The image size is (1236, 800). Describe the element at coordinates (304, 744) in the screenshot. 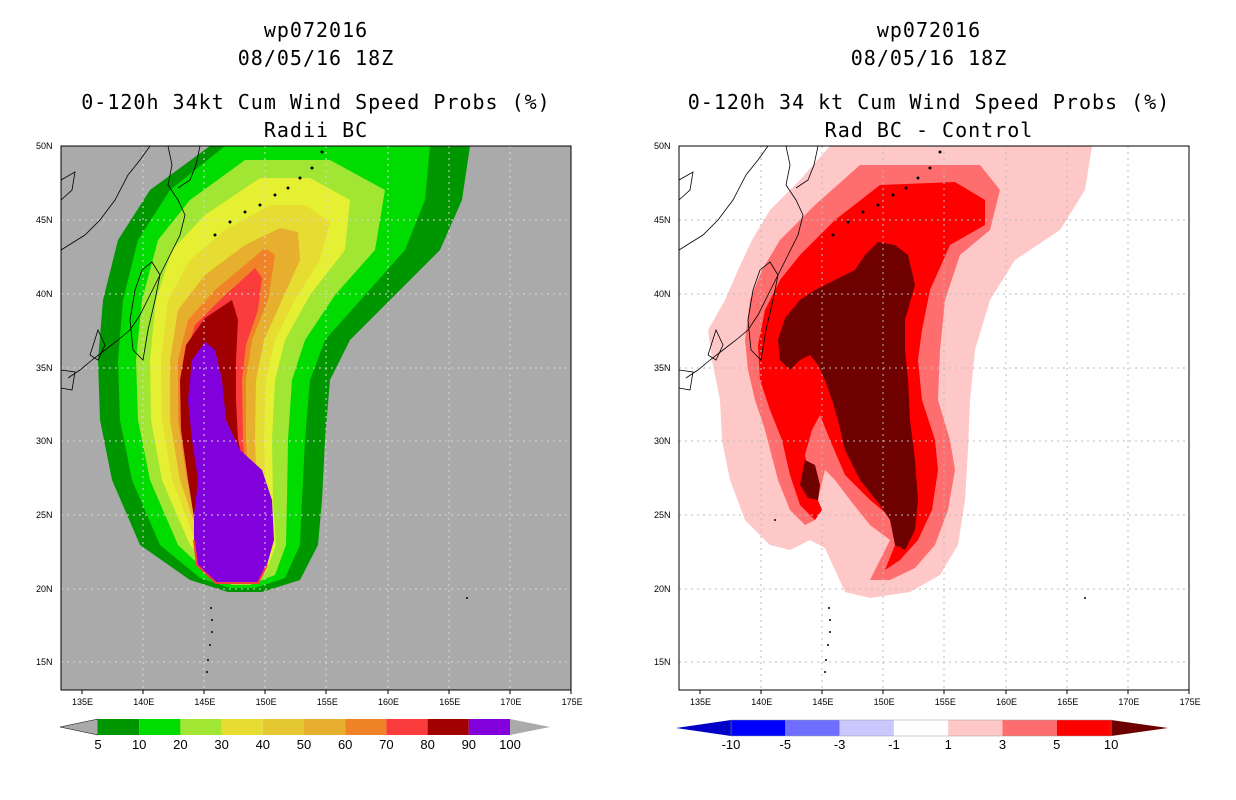

I see `left-colorbar-tick-label: 50` at that location.